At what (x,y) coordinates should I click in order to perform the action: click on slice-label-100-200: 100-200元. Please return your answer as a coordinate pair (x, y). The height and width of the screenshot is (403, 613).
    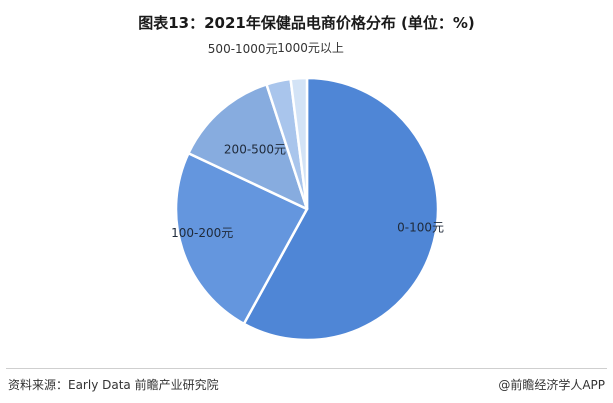
    Looking at the image, I should click on (202, 233).